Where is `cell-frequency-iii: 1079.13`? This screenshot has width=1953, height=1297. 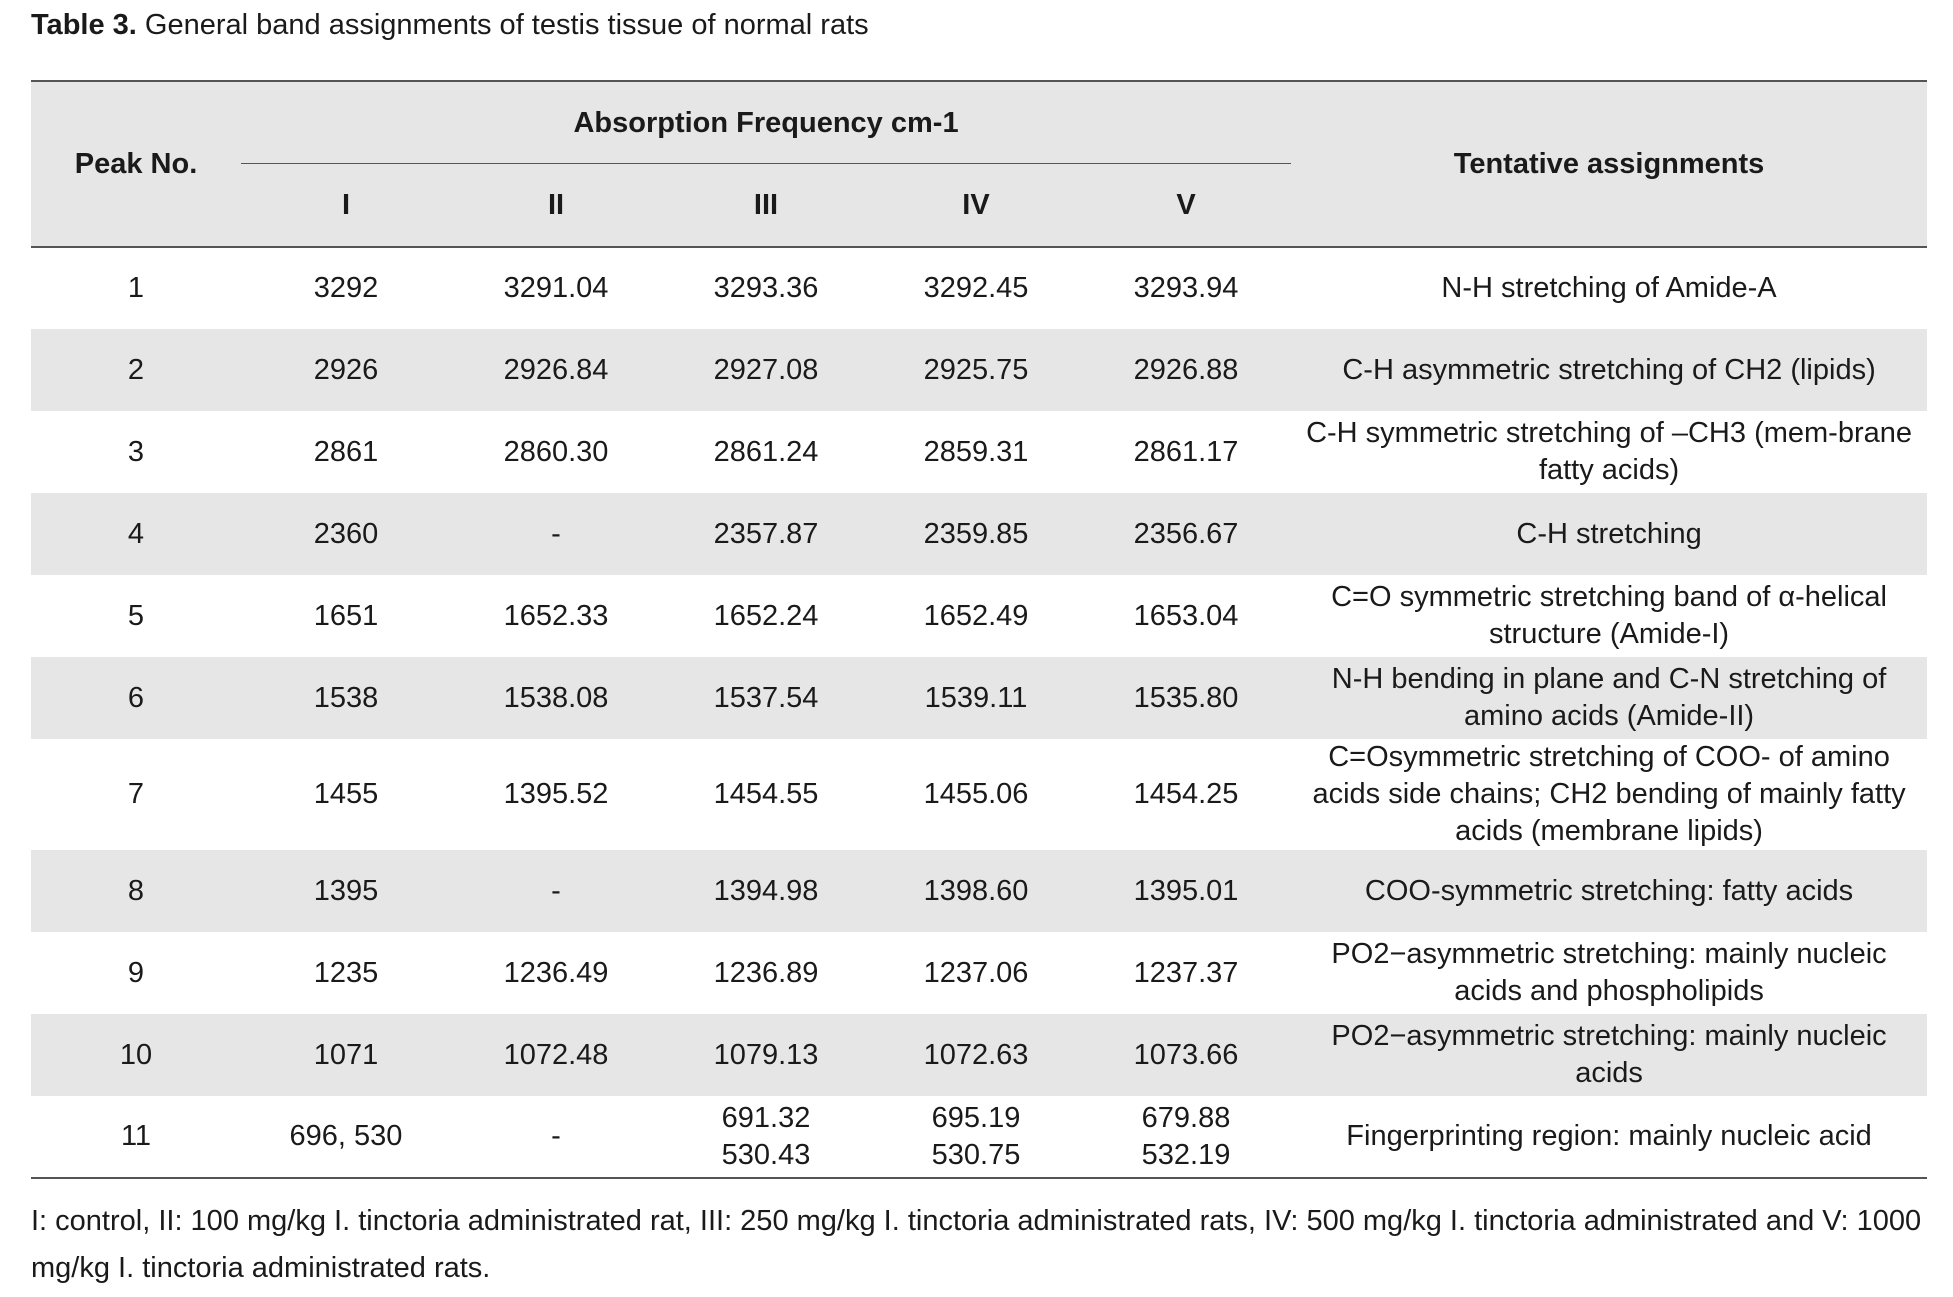 cell-frequency-iii: 1079.13 is located at coordinates (766, 1055).